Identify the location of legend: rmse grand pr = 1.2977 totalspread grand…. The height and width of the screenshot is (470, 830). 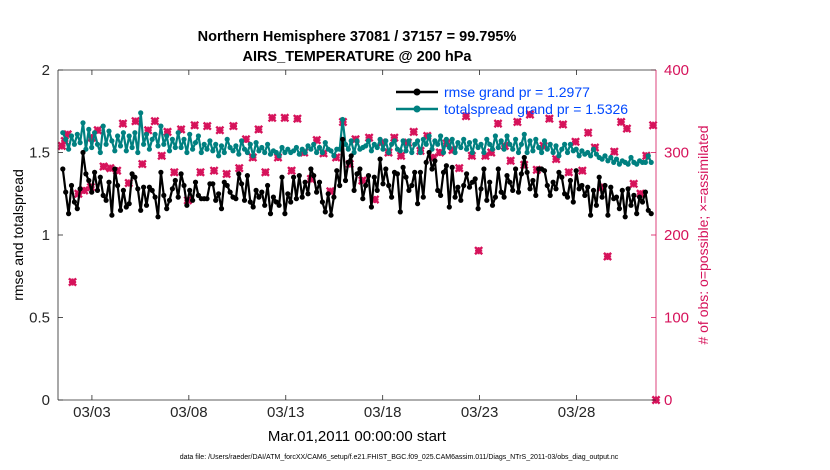
(512, 100).